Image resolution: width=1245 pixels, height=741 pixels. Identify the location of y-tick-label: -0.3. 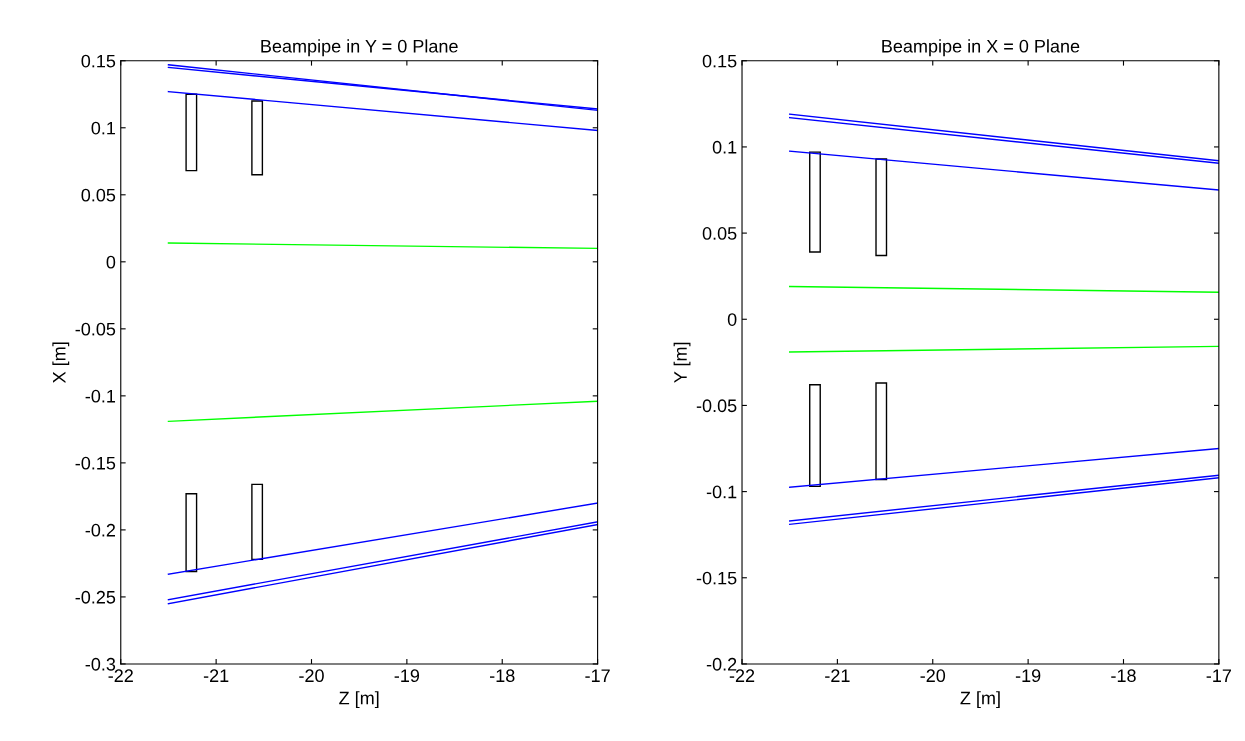
(100, 664).